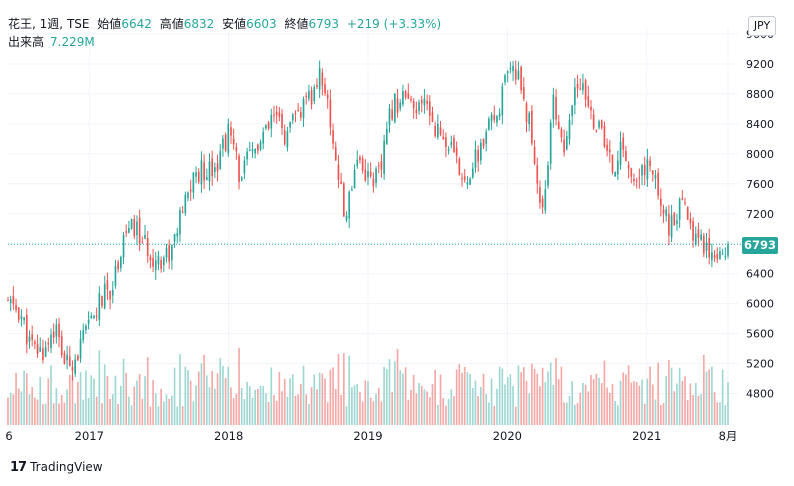 The height and width of the screenshot is (486, 794). What do you see at coordinates (49, 24) in the screenshot?
I see `interval-label: 1週` at bounding box center [49, 24].